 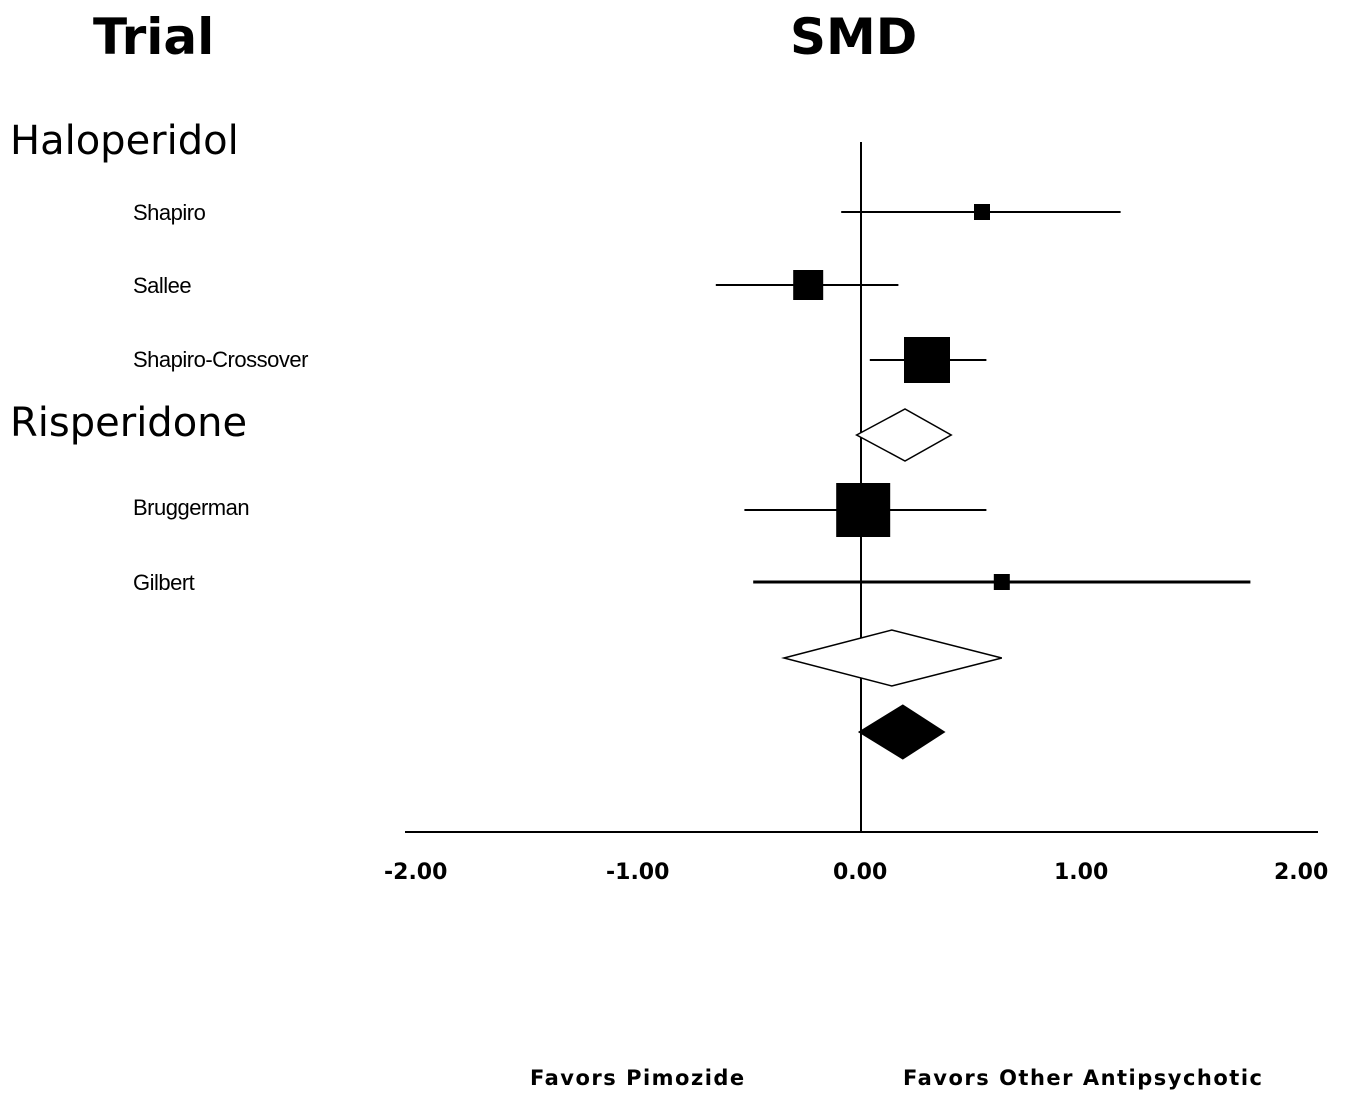 I want to click on favors-left-label: Favors Pimozide, so click(x=638, y=1078).